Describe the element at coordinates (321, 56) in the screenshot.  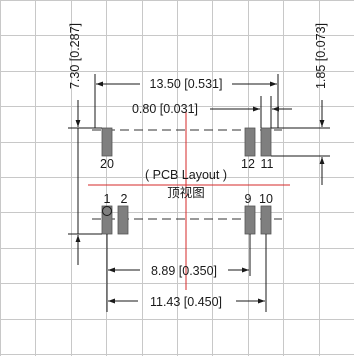
I see `pad-height-label: 1.85 [0.073]` at that location.